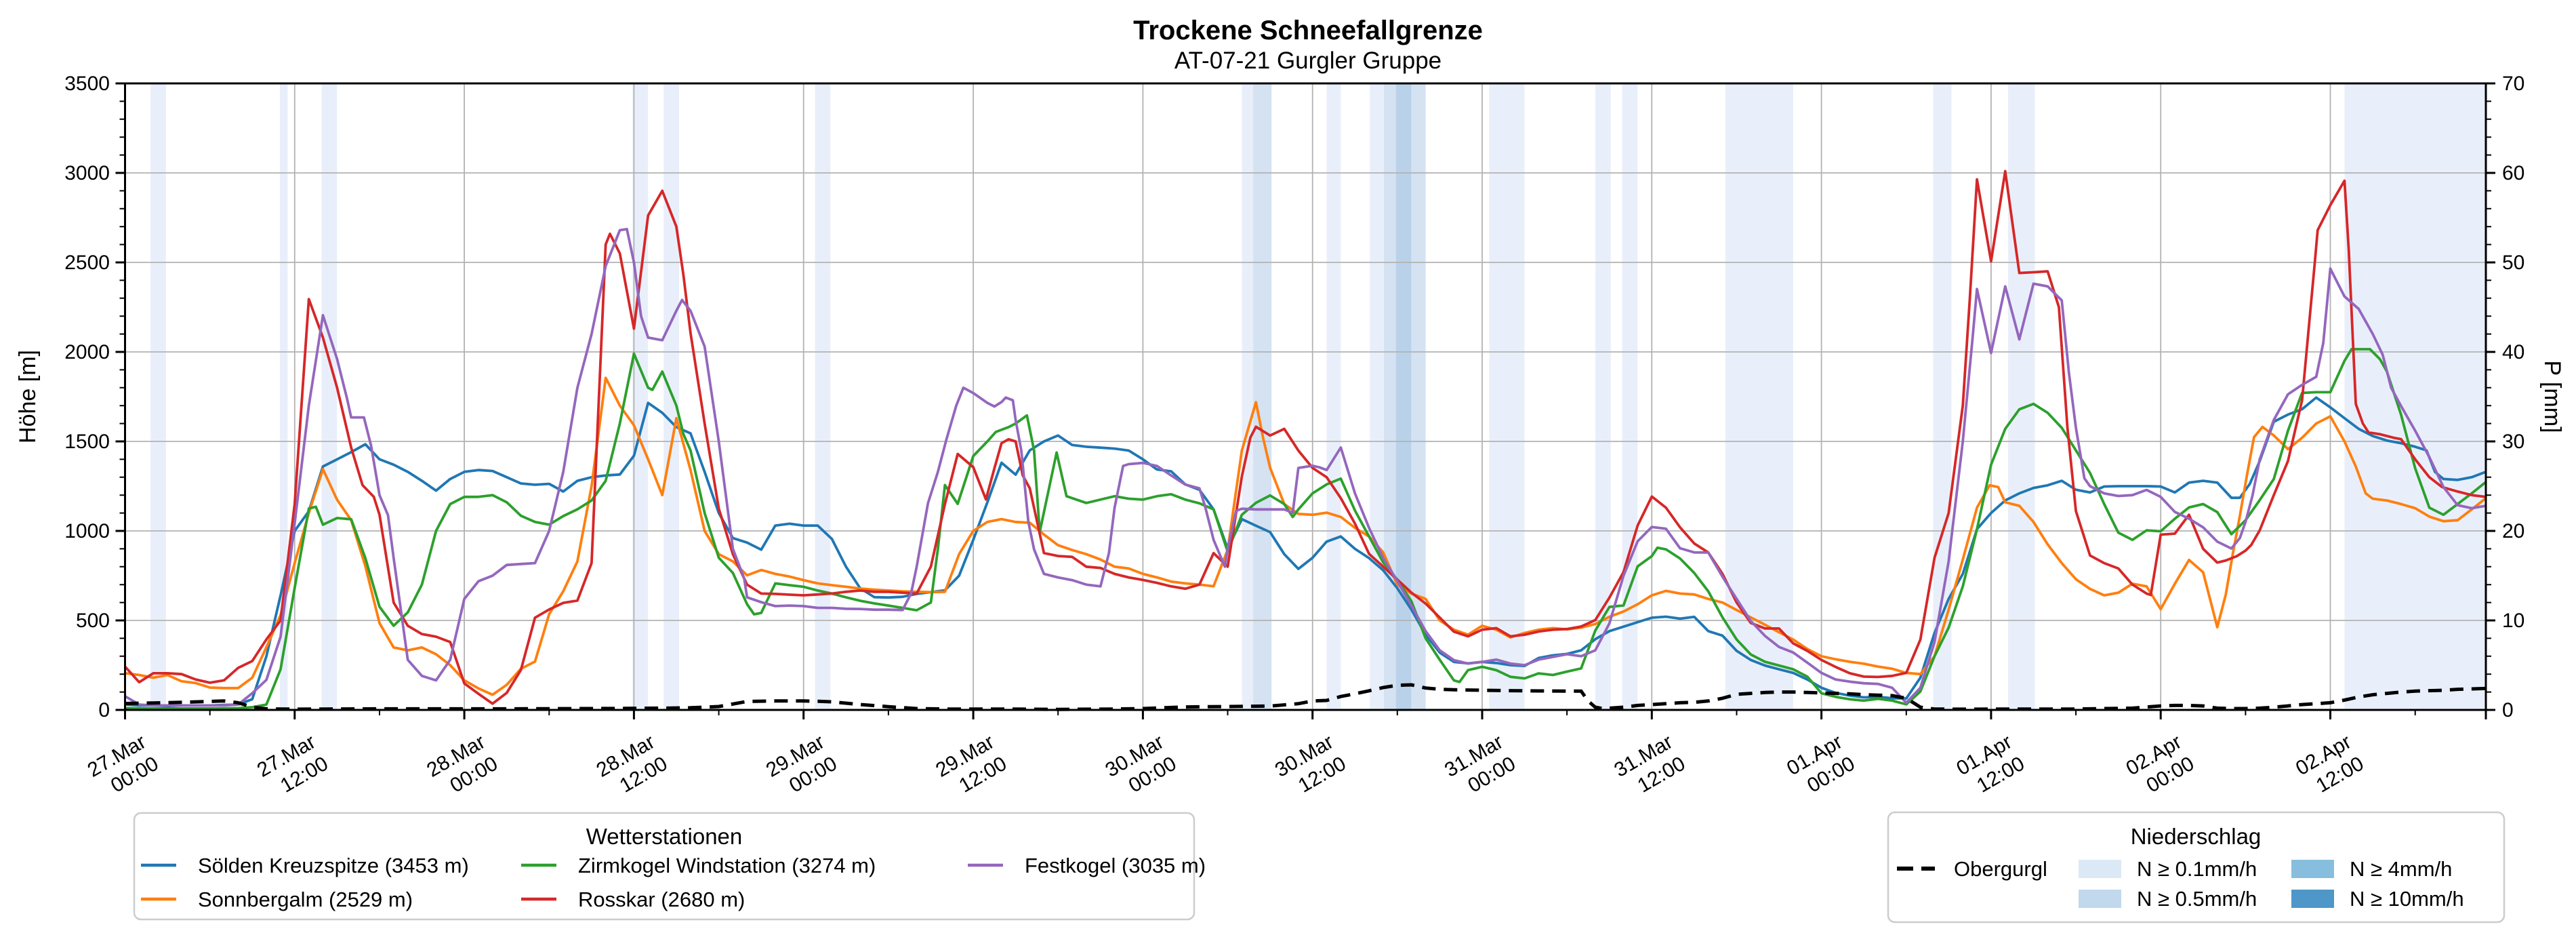 The height and width of the screenshot is (933, 2576). Describe the element at coordinates (87, 531) in the screenshot. I see `svg-text: 1000` at that location.